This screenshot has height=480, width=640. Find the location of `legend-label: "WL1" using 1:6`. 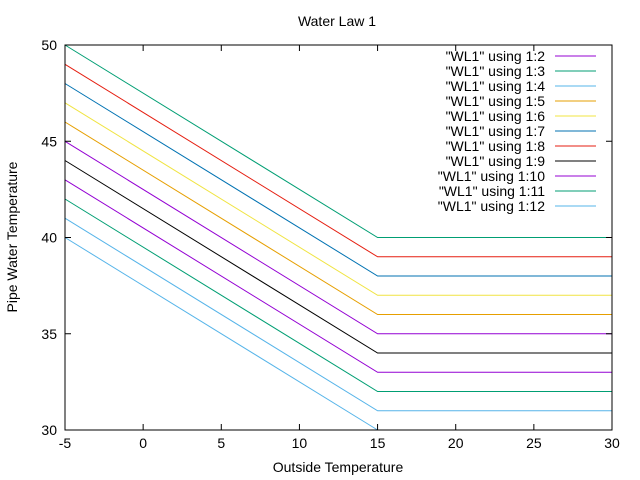

legend-label: "WL1" using 1:6 is located at coordinates (496, 116).